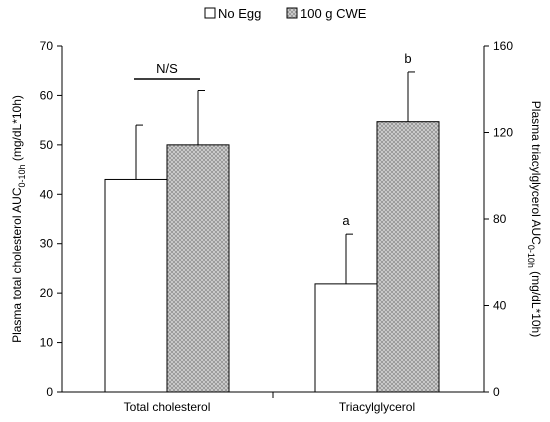  What do you see at coordinates (239, 13) in the screenshot?
I see `legend-label-no-egg: No Egg` at bounding box center [239, 13].